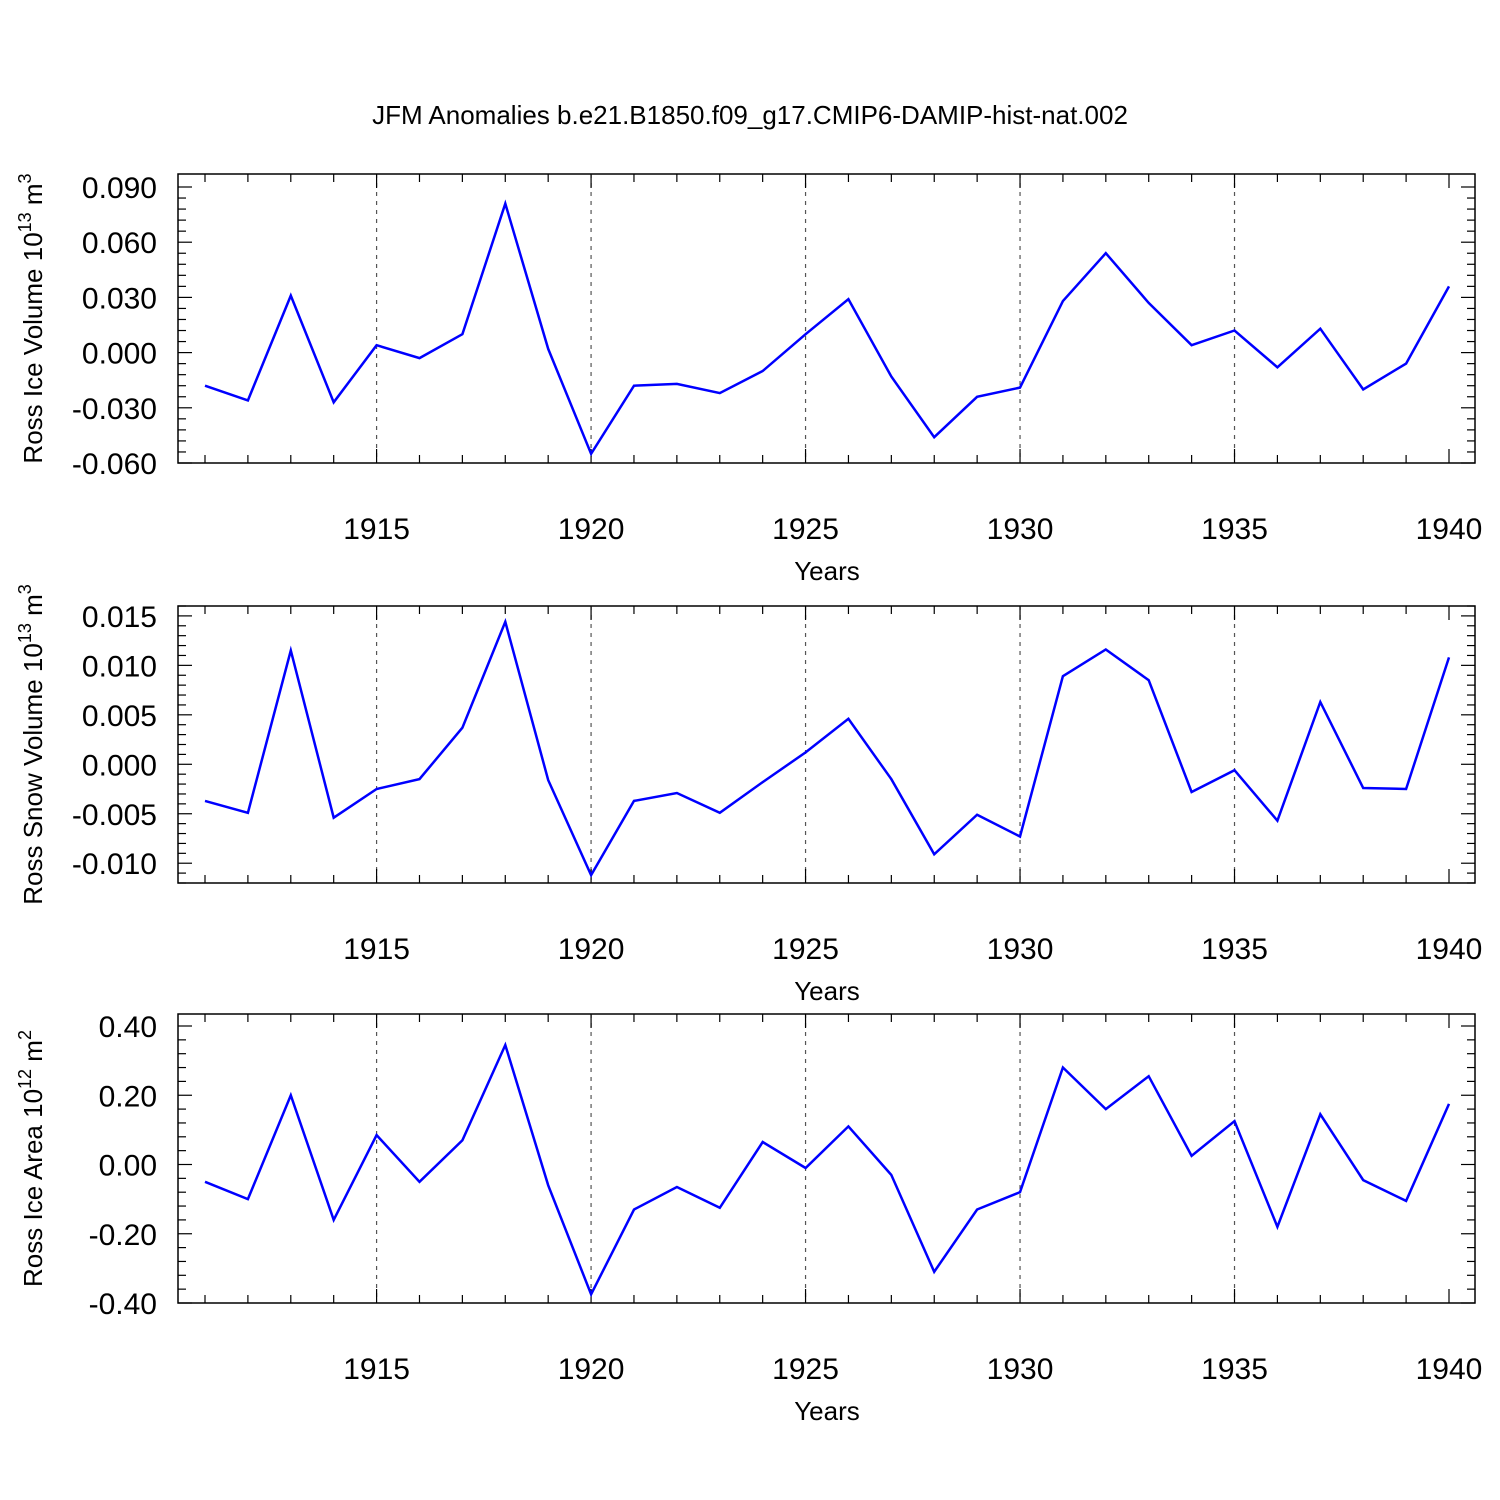 Image resolution: width=1500 pixels, height=1500 pixels. Describe the element at coordinates (119, 188) in the screenshot. I see `y-tick-label: 0.090` at that location.